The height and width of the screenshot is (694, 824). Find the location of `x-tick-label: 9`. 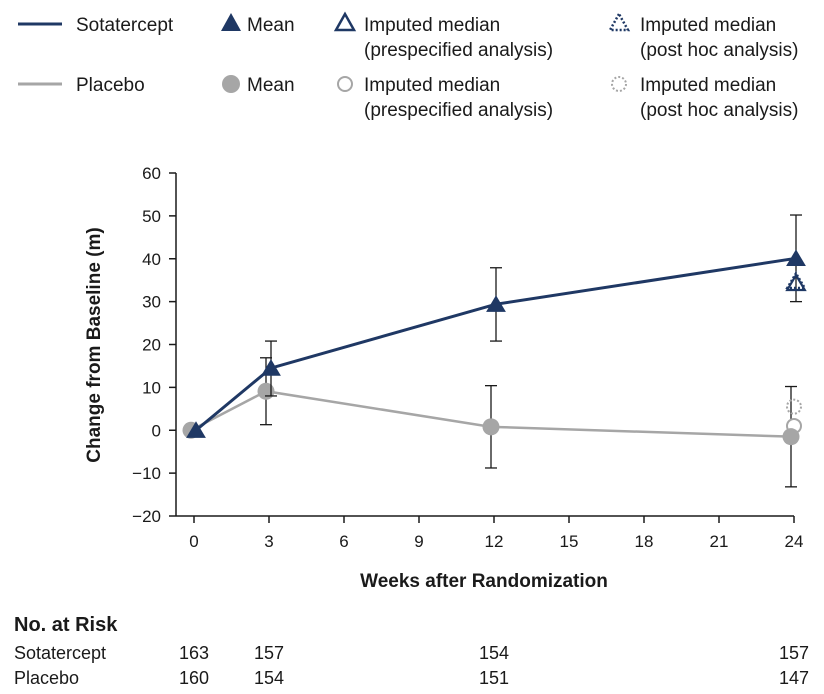

x-tick-label: 9 is located at coordinates (418, 541).